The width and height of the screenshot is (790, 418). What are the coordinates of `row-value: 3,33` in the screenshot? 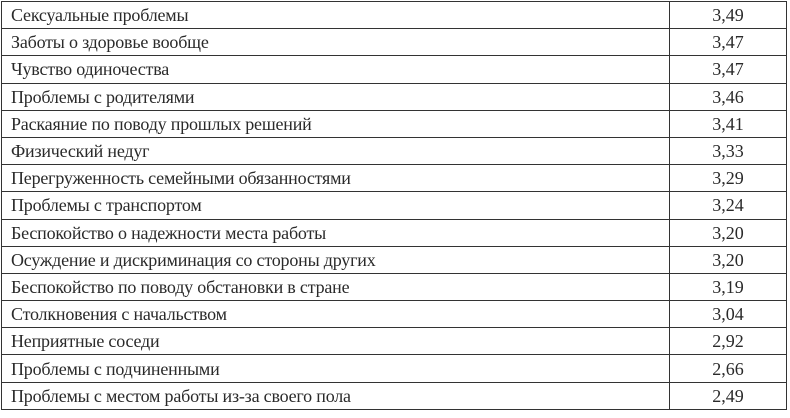 It's located at (728, 151).